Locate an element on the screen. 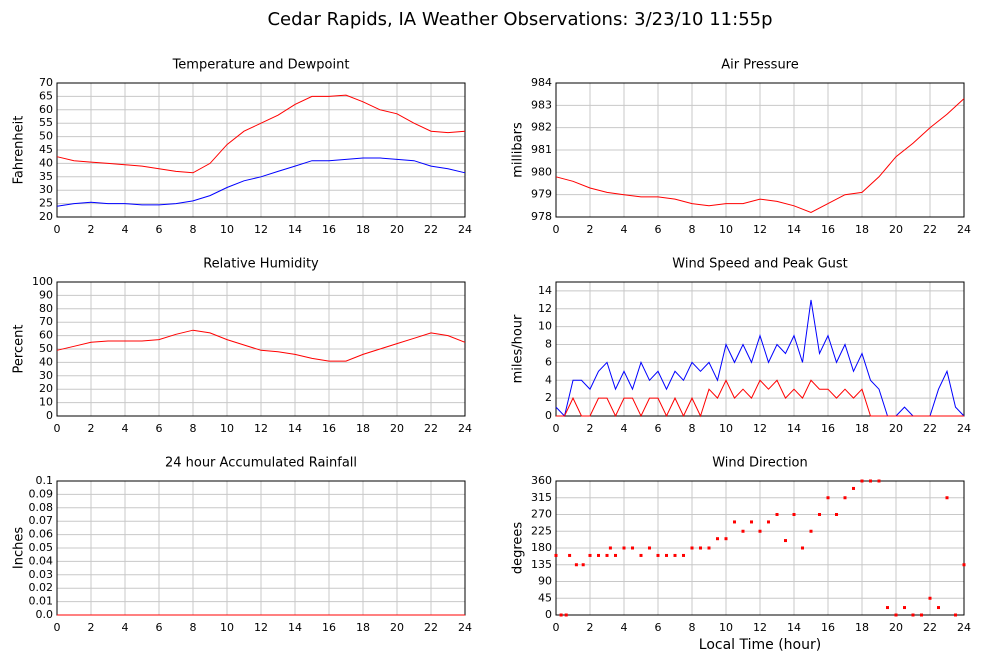 This screenshot has height=659, width=999. y-tick-label: 20 is located at coordinates (46, 216).